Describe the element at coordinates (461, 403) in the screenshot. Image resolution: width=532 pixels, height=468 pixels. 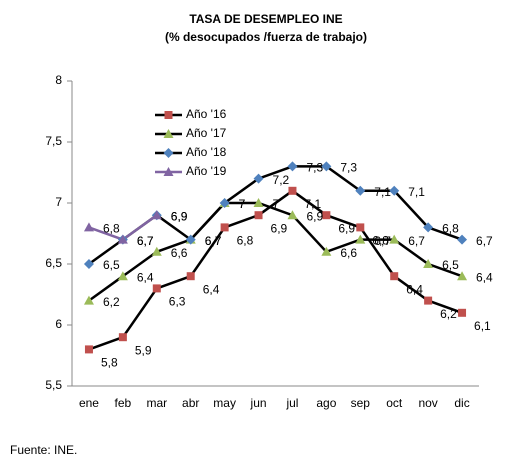
I see `x-tick-label: dic` at that location.